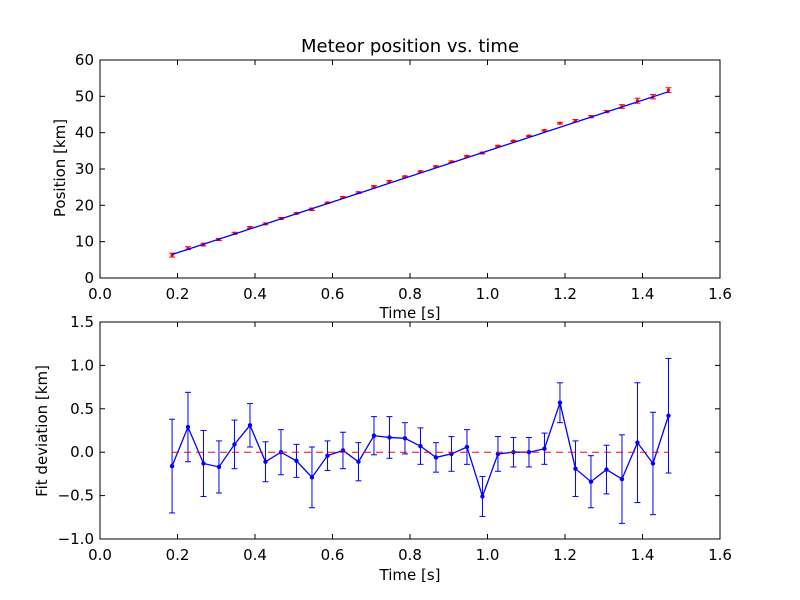  What do you see at coordinates (84, 205) in the screenshot?
I see `y-tick-label: 20` at bounding box center [84, 205].